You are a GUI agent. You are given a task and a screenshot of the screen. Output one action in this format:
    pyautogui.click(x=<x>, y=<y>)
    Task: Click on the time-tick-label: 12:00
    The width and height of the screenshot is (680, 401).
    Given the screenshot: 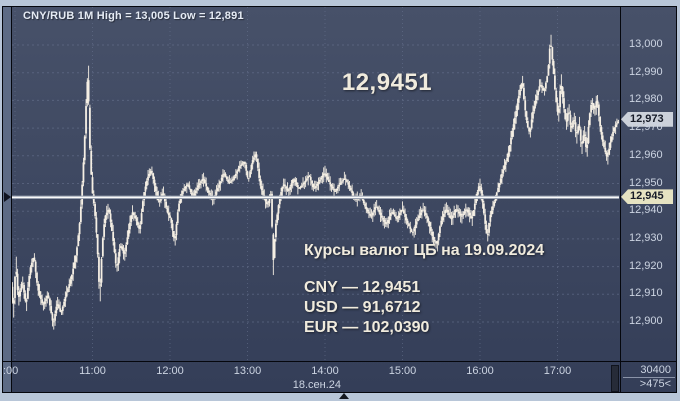 What is the action you would take?
    pyautogui.click(x=170, y=371)
    